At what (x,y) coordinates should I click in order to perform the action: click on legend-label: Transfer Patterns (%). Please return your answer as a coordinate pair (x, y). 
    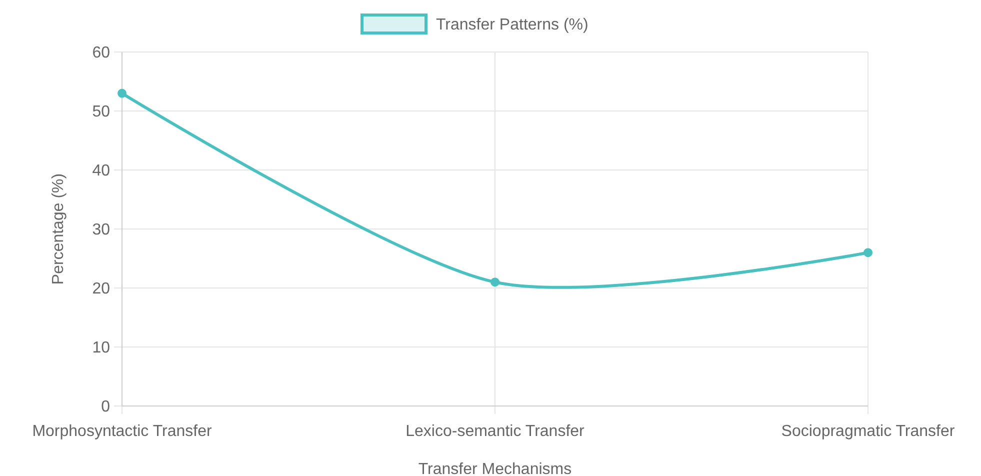
    Looking at the image, I should click on (512, 25).